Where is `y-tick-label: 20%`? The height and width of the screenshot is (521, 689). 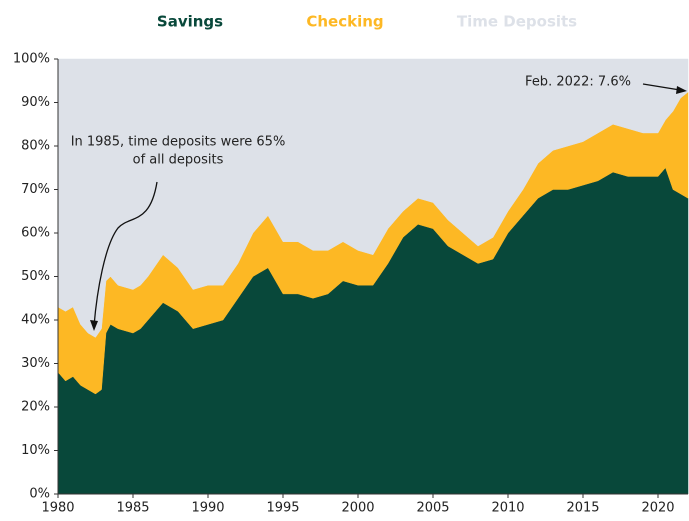
y-tick-label: 20% is located at coordinates (35, 407).